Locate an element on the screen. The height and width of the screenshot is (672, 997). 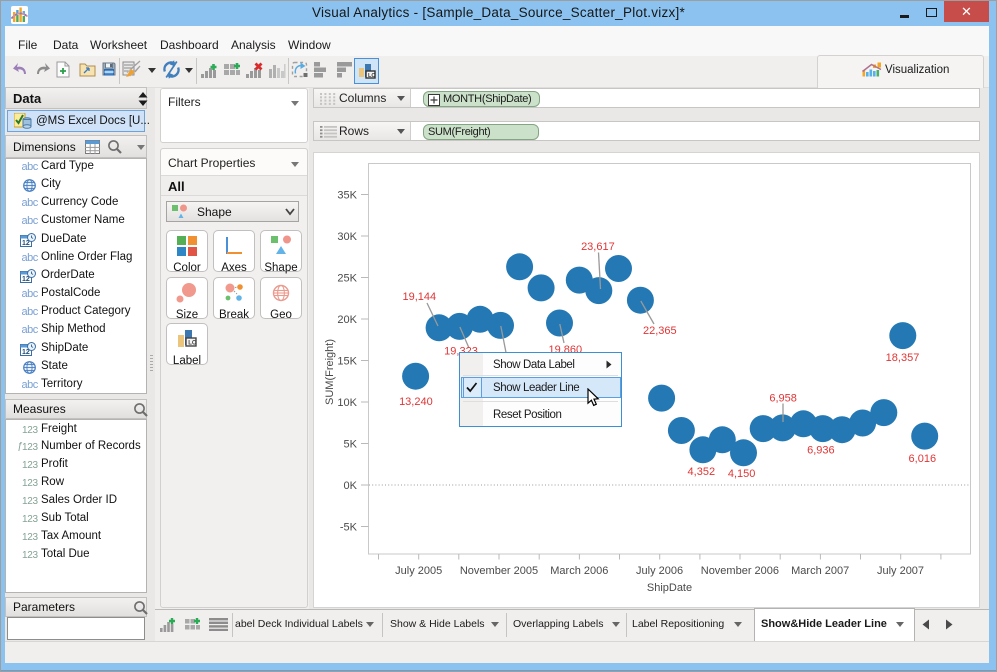
svg-text: March 2007 is located at coordinates (820, 571).